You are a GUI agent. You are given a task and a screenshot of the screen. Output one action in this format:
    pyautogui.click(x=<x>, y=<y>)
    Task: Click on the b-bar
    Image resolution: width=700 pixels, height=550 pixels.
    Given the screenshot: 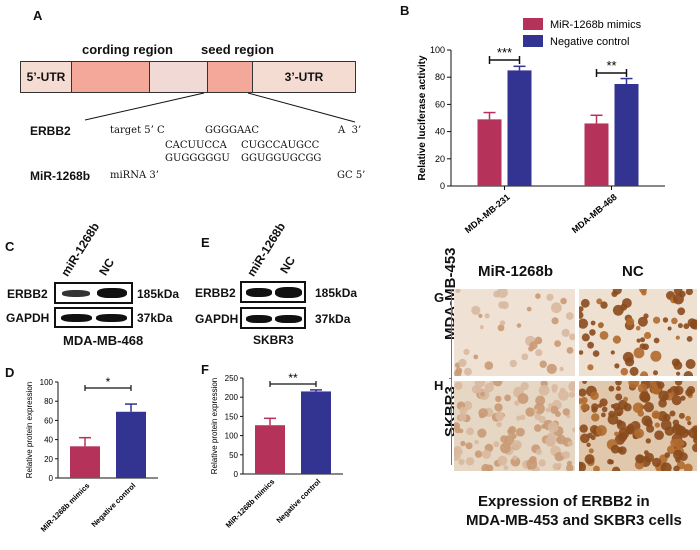 What is the action you would take?
    pyautogui.click(x=489, y=152)
    